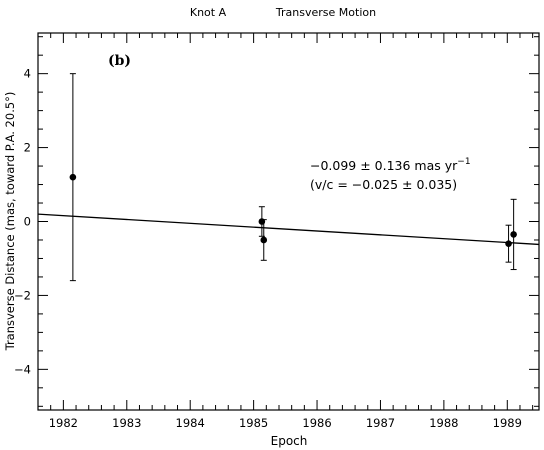 The width and height of the screenshot is (544, 450). What do you see at coordinates (383, 184) in the screenshot?
I see `annotation-line-2: (v/c = −0.025 ± 0.035)` at bounding box center [383, 184].